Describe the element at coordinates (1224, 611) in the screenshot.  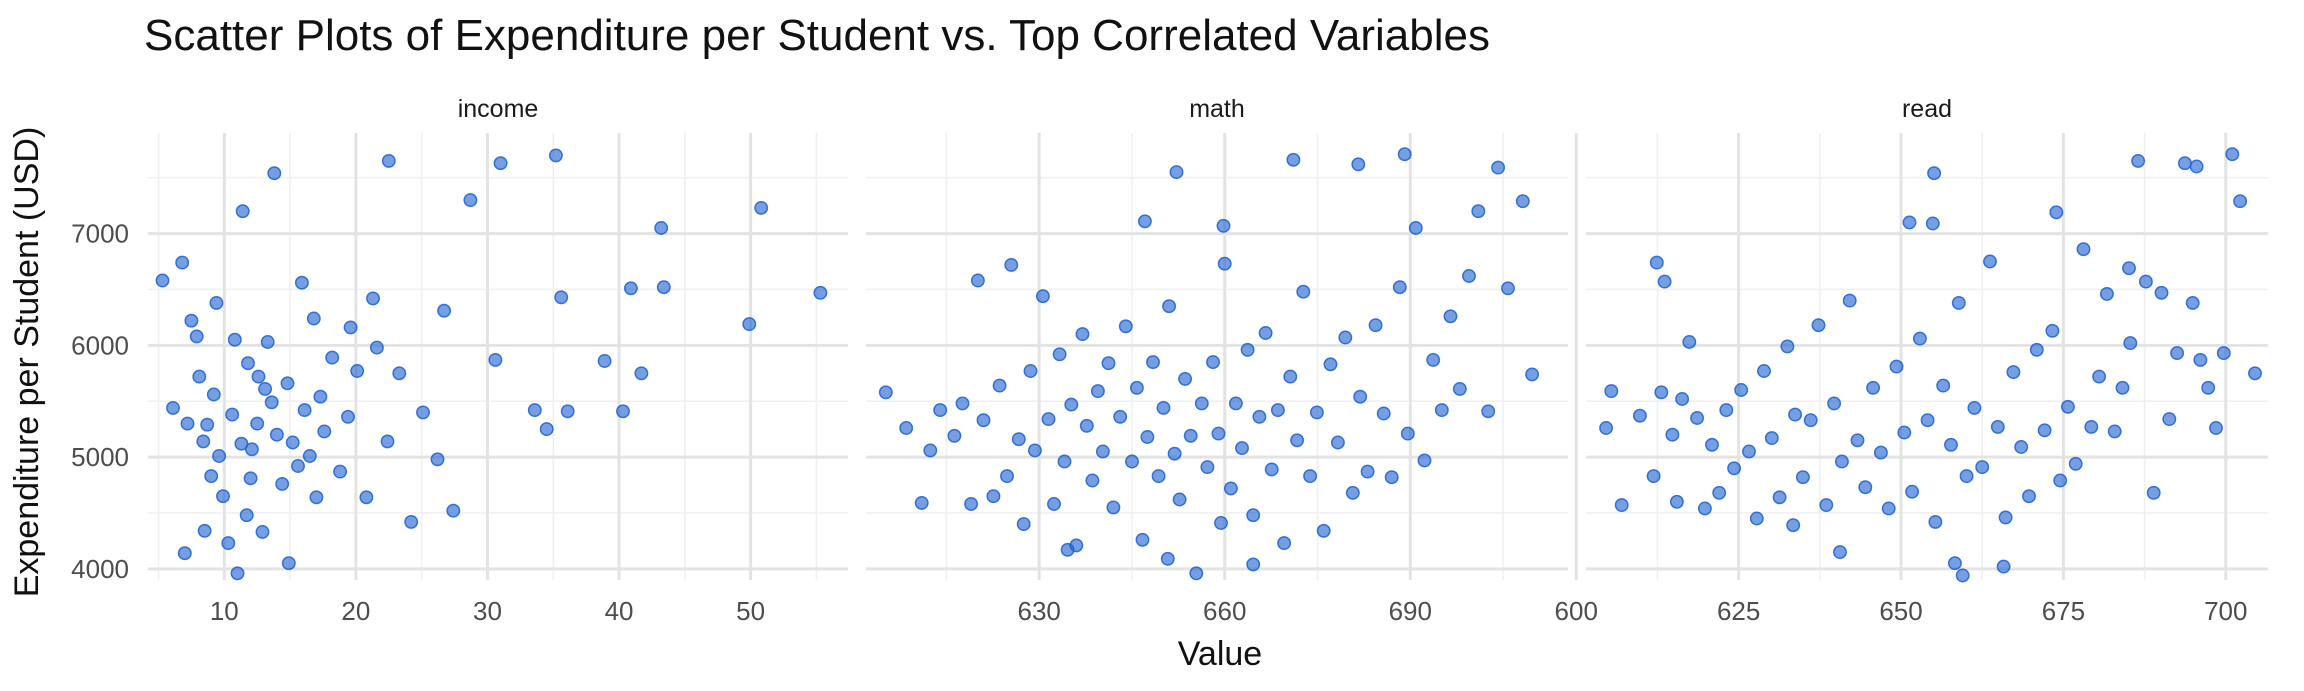
I see `x-tick-label: 660` at that location.